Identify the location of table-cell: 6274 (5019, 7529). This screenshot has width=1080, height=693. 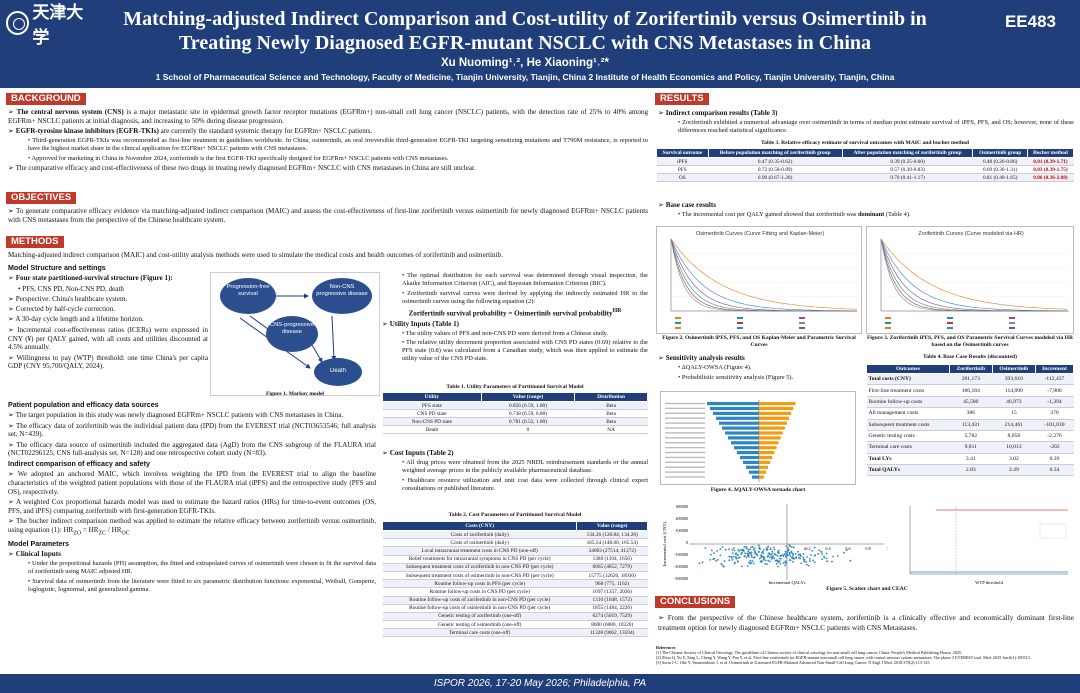
(612, 617).